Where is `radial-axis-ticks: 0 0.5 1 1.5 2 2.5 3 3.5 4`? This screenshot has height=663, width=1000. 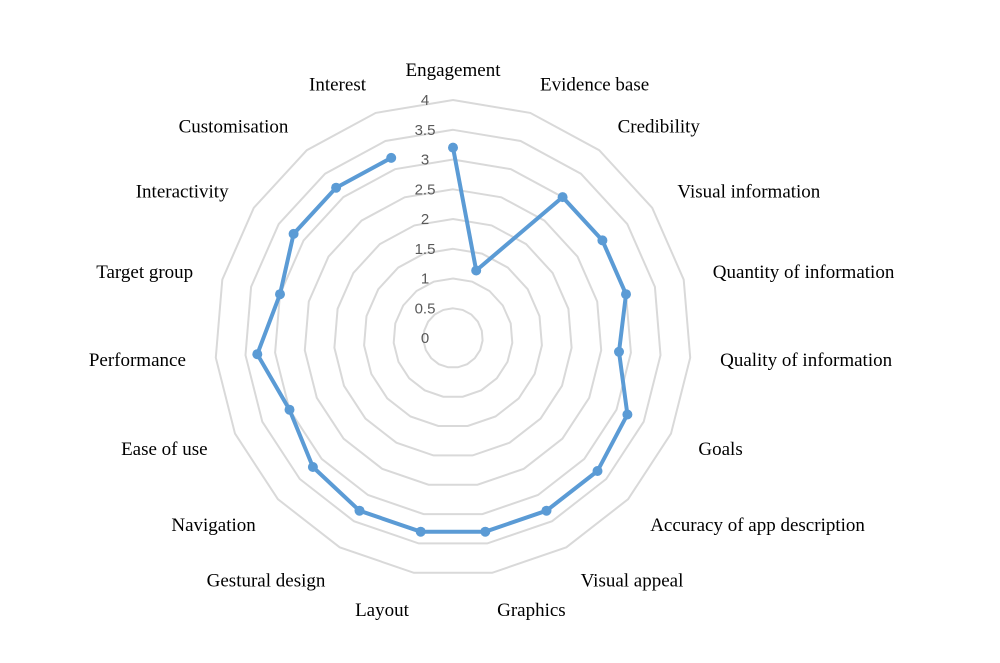
radial-axis-ticks: 0 0.5 1 1.5 2 2.5 3 3.5 4 is located at coordinates (425, 219).